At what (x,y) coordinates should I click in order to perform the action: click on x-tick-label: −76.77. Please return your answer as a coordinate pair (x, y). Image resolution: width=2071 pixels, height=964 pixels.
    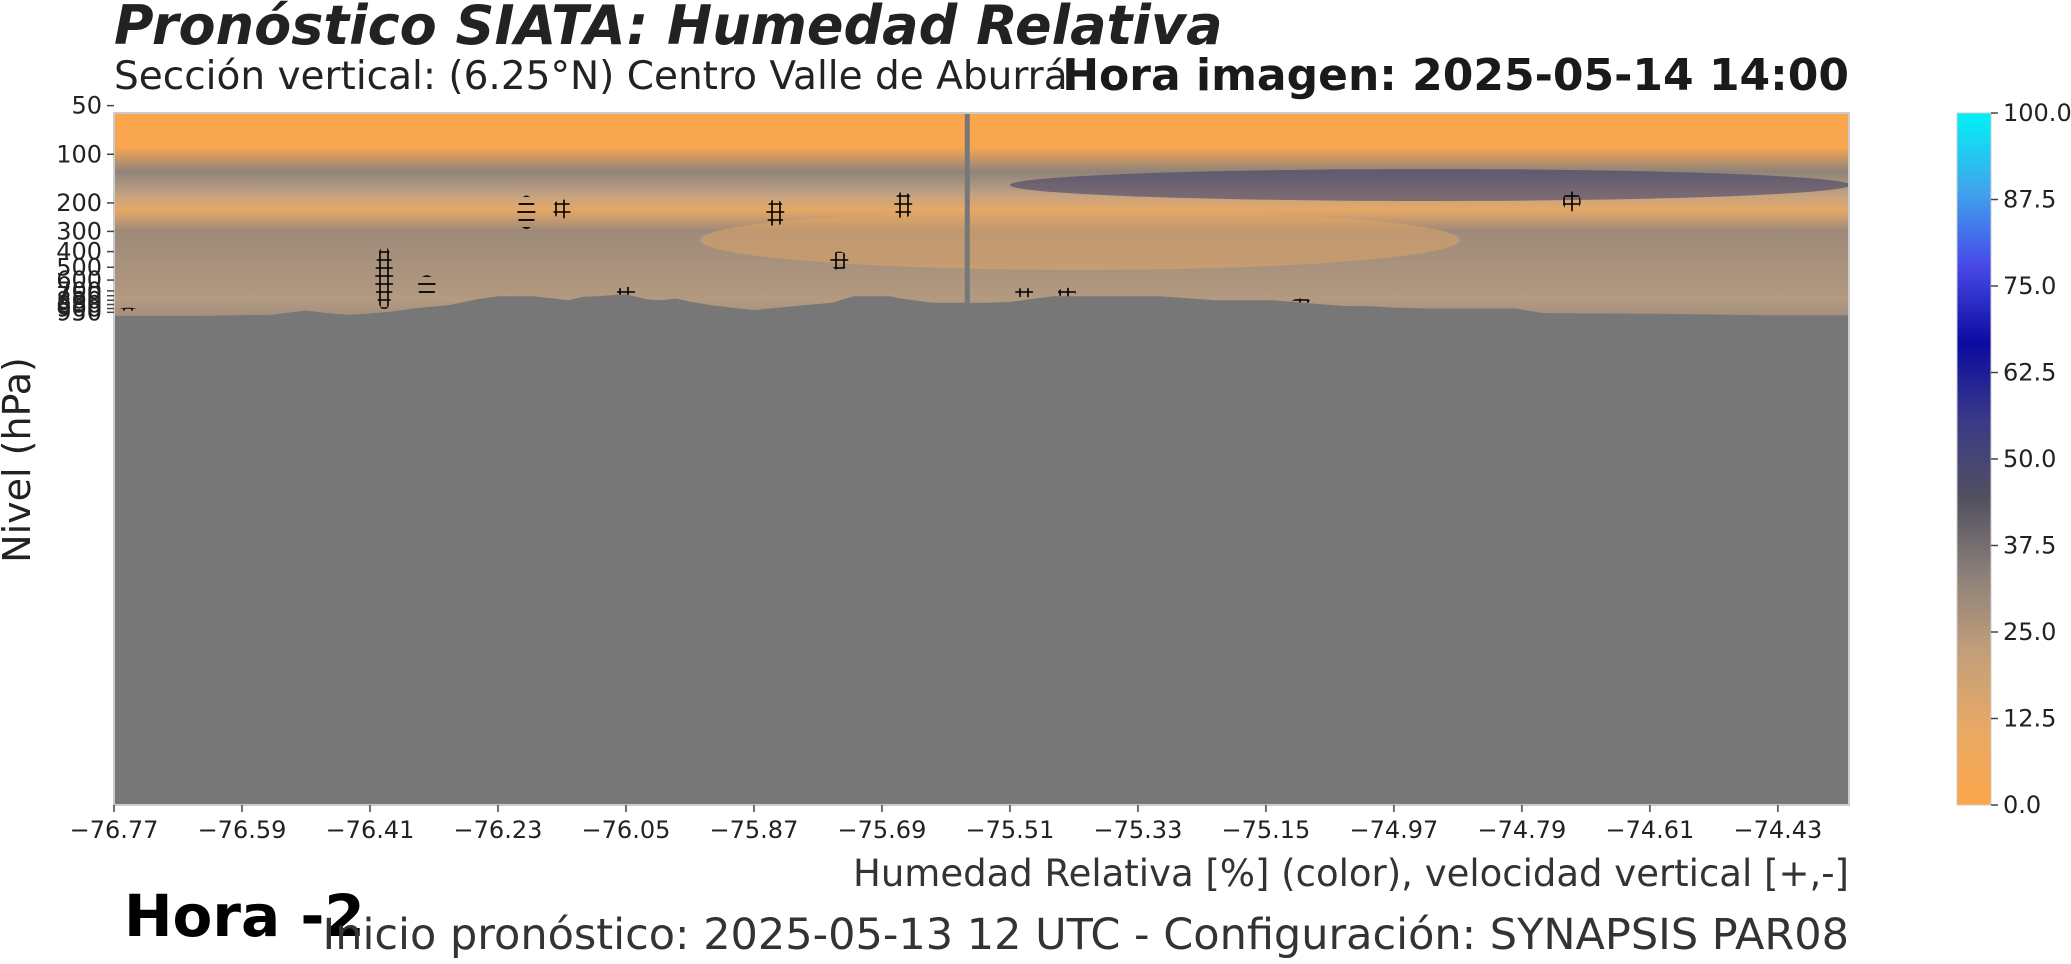
    Looking at the image, I should click on (114, 830).